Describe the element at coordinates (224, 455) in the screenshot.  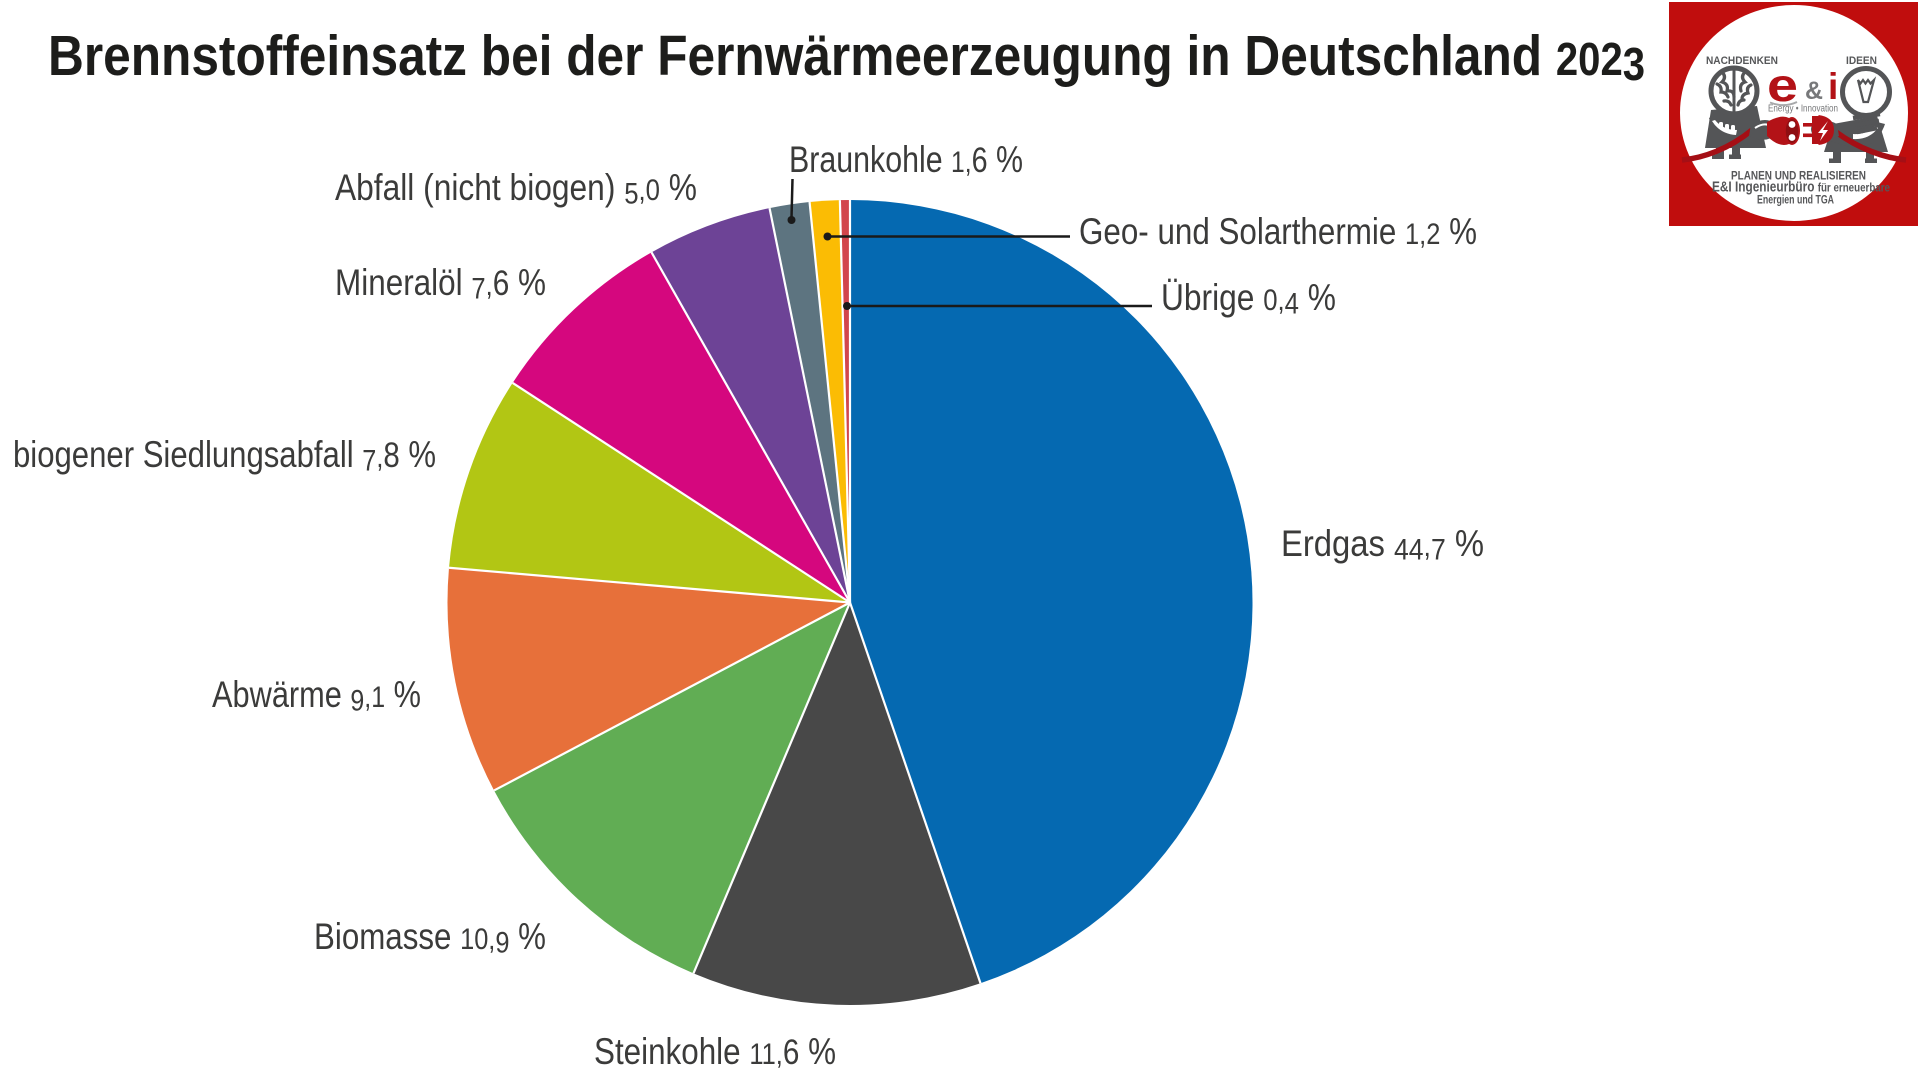
I see `svg-text: biogener Siedlungsabfall 7,8 %` at that location.